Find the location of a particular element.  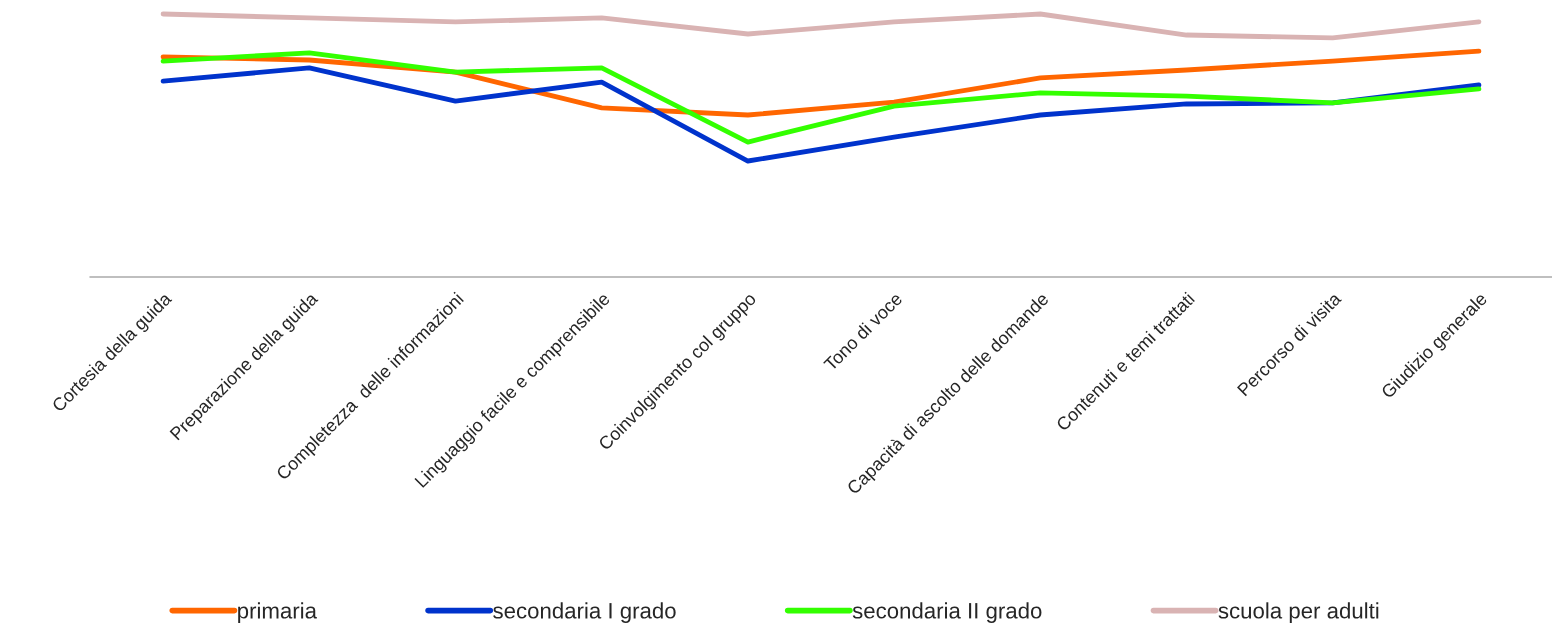

x-tick-label: Tono di voce is located at coordinates (862, 331).